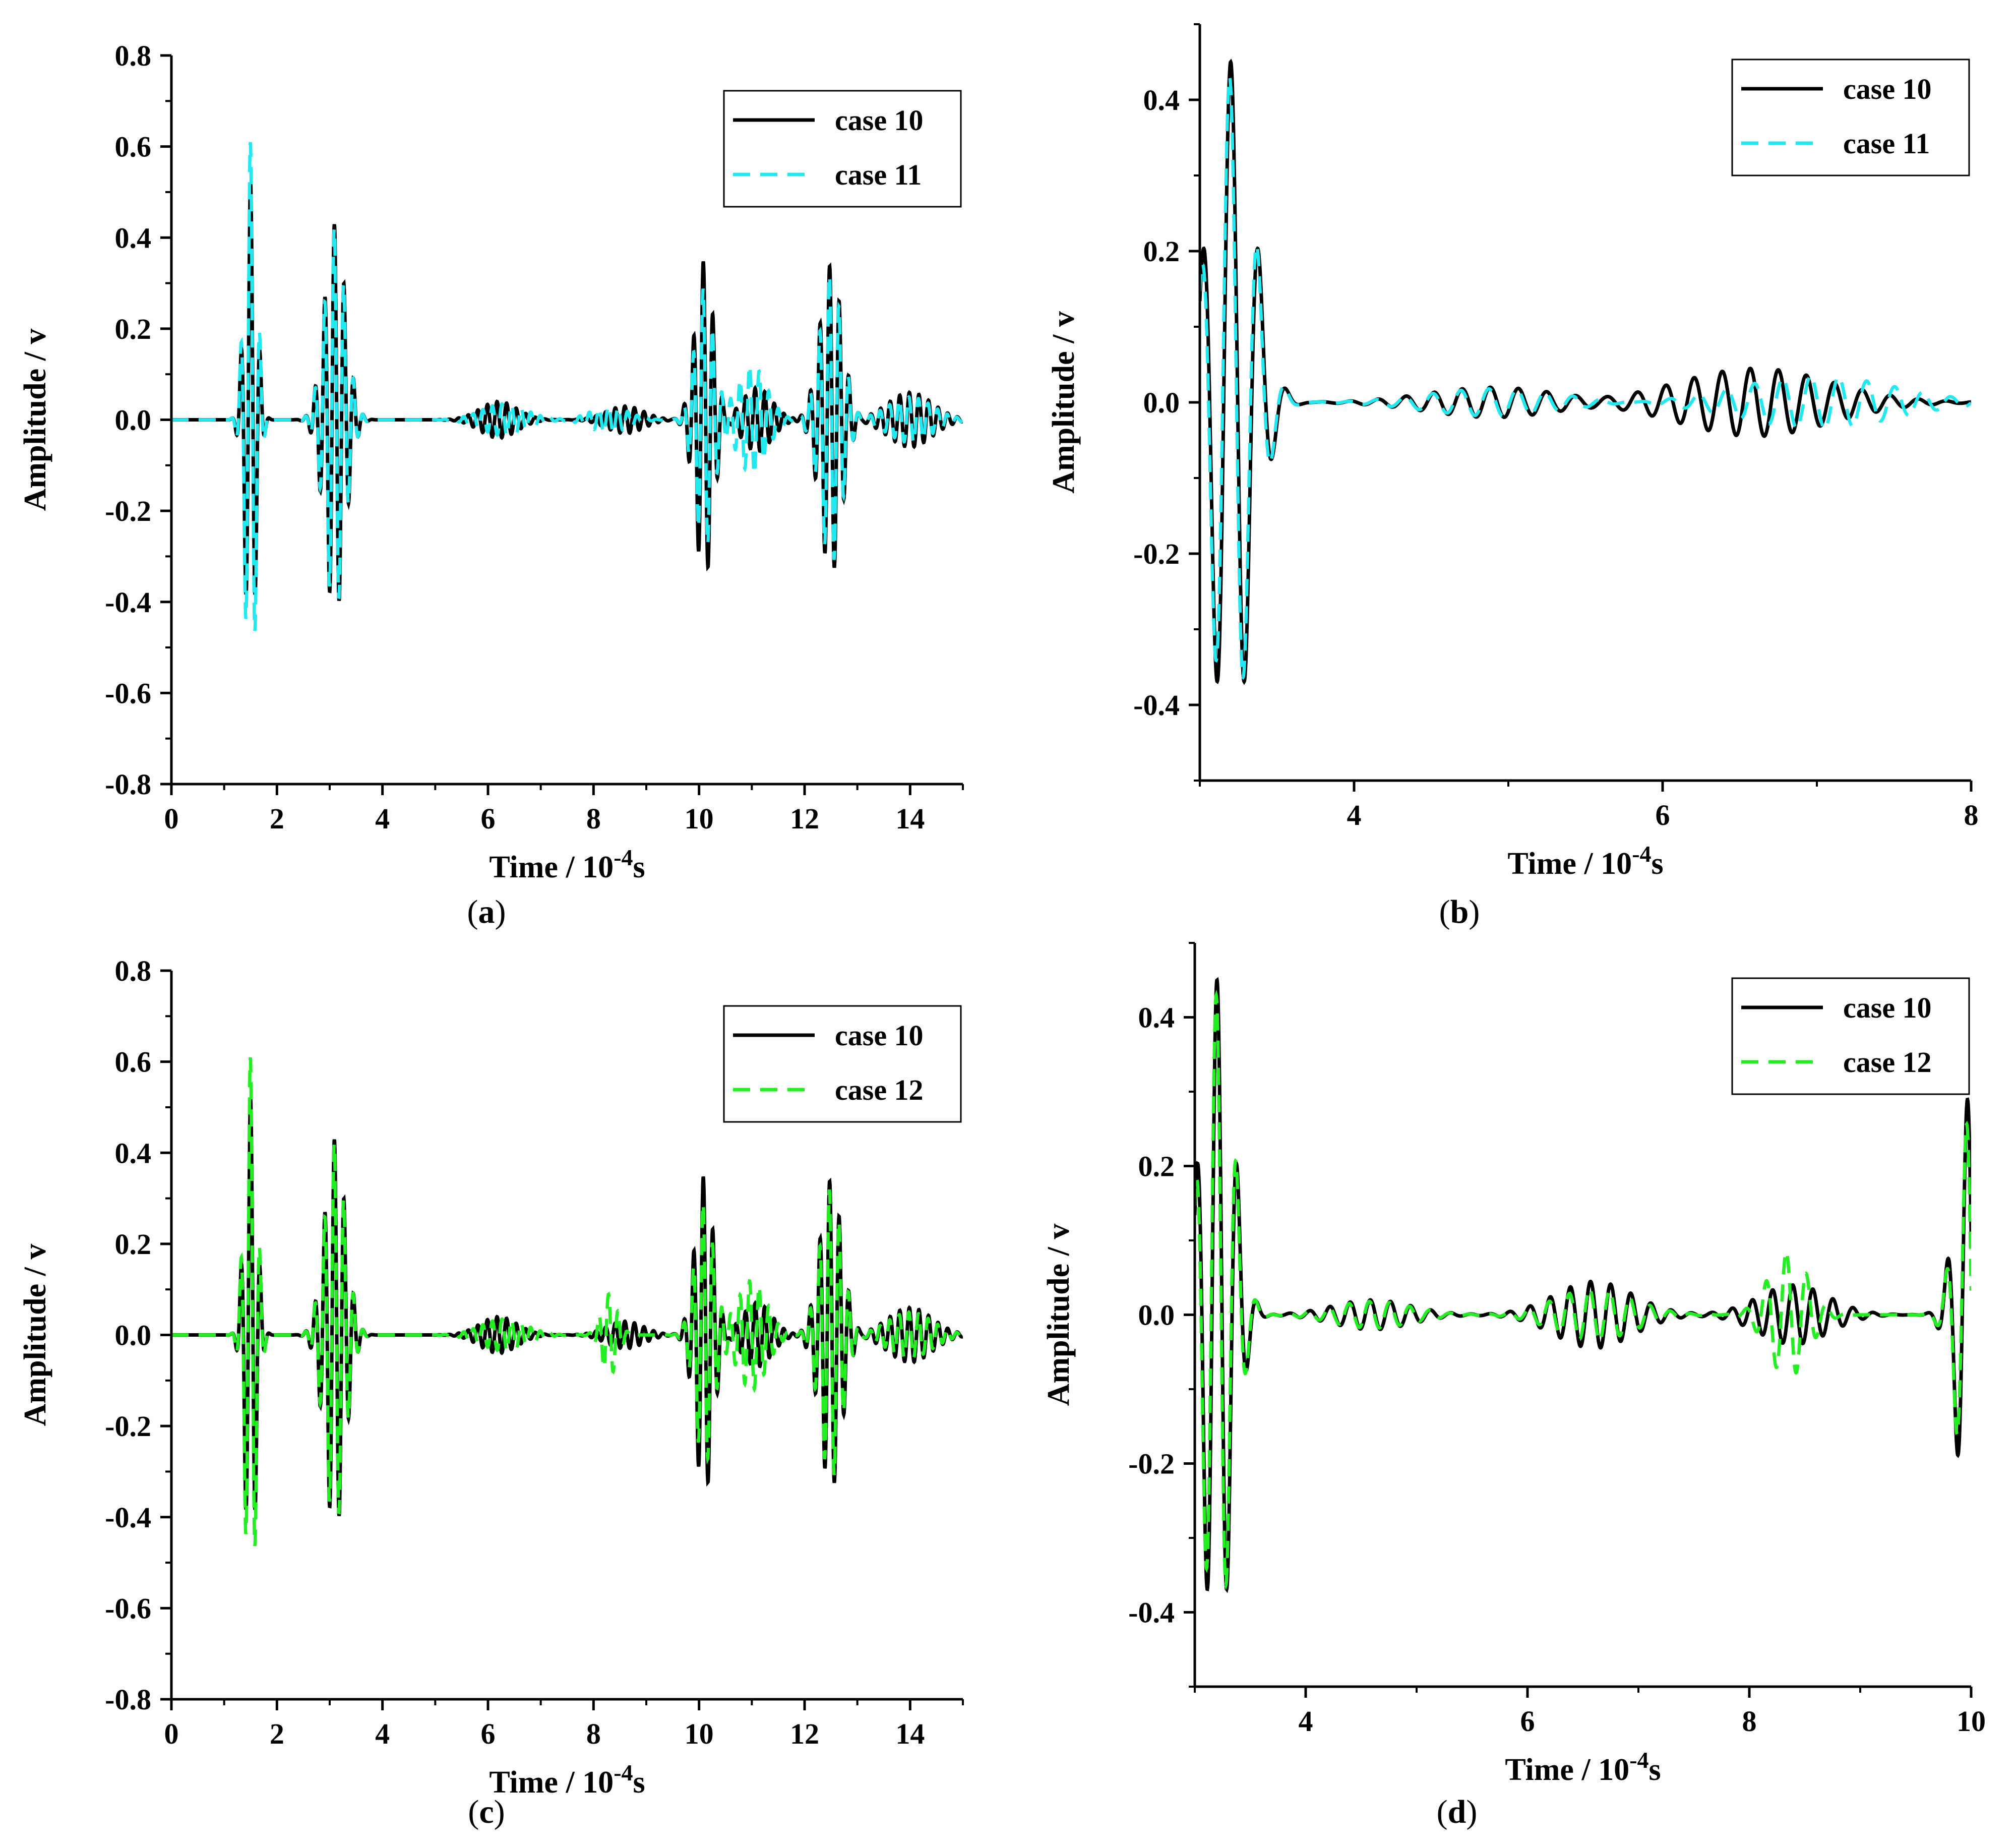 The image size is (2016, 1847). What do you see at coordinates (1459, 911) in the screenshot?
I see `panel-caption: (b)` at bounding box center [1459, 911].